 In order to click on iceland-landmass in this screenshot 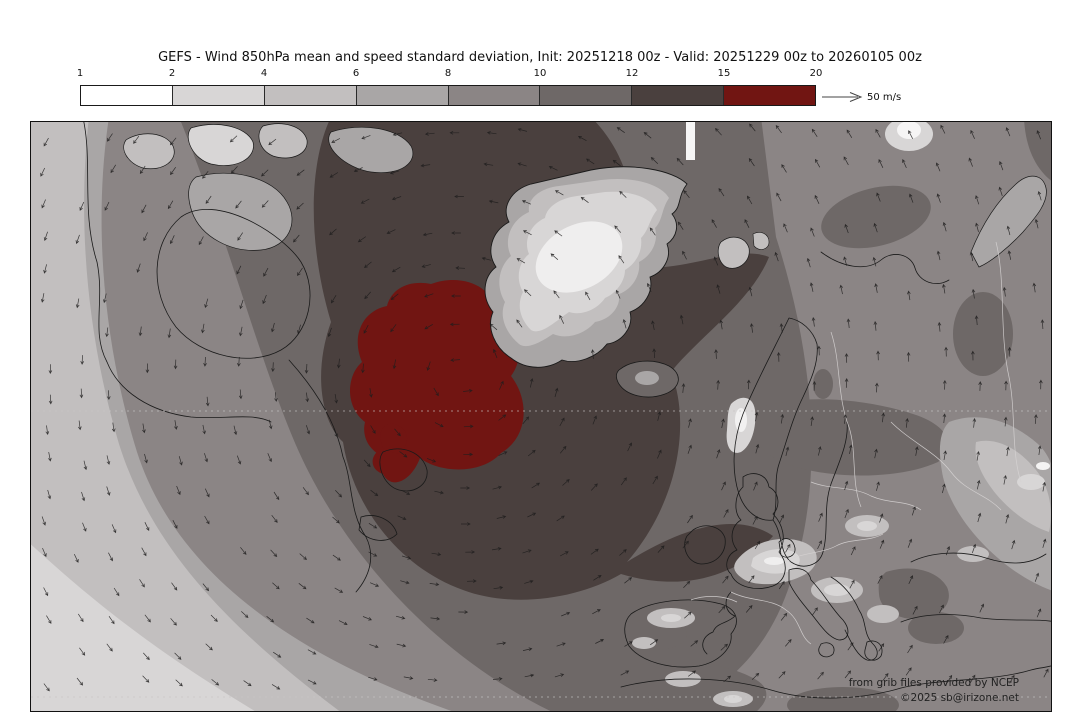, I will do `click(647, 379)`.